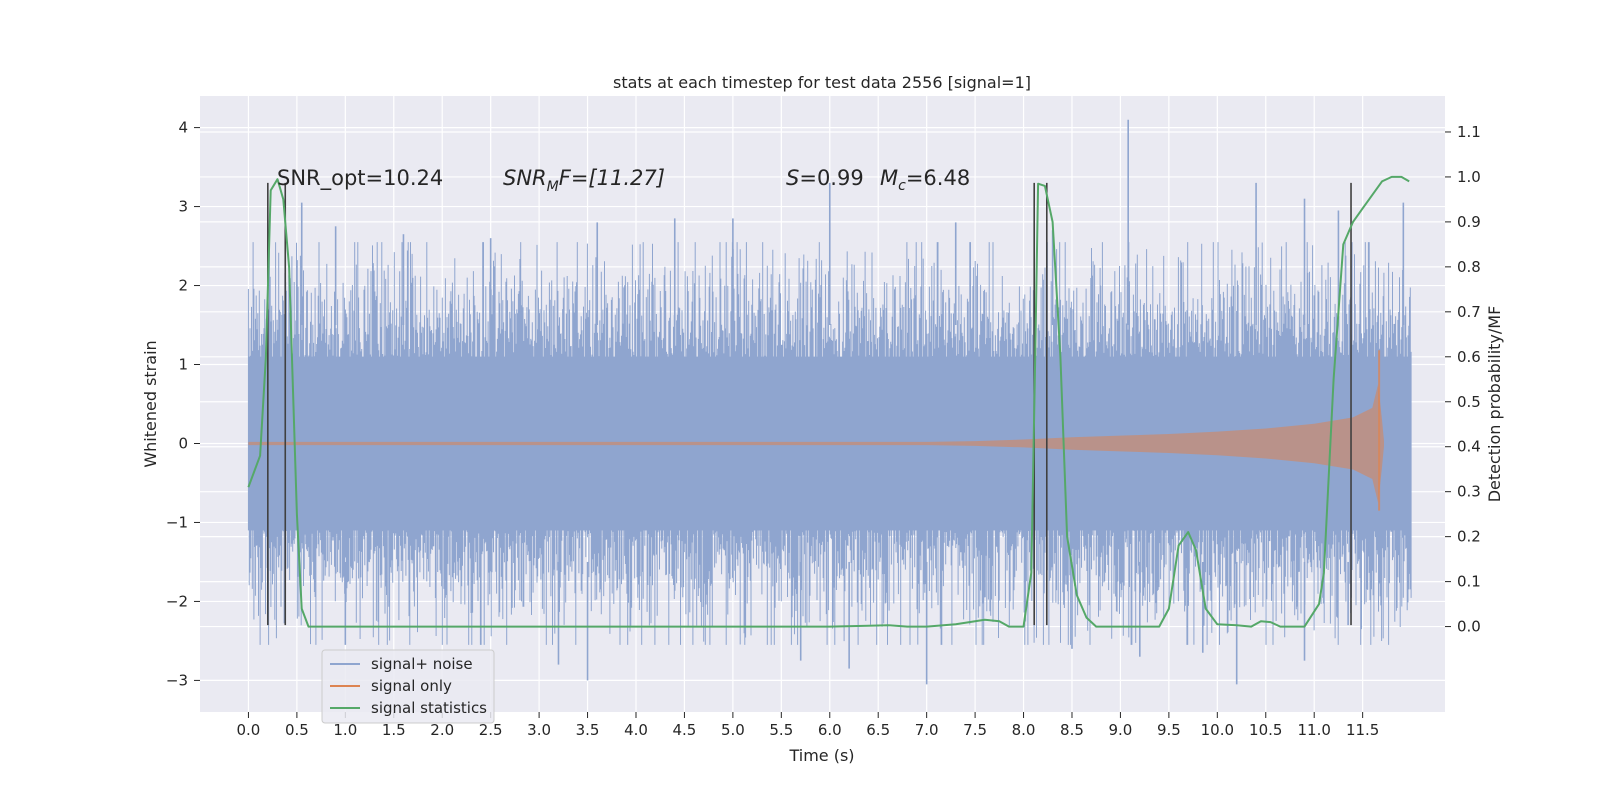 This screenshot has width=1600, height=800. What do you see at coordinates (183, 207) in the screenshot?
I see `left-y-tick-label: 3` at bounding box center [183, 207].